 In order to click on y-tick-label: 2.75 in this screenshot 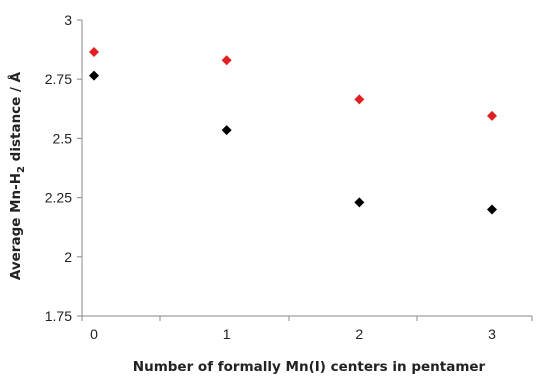, I will do `click(58, 79)`.